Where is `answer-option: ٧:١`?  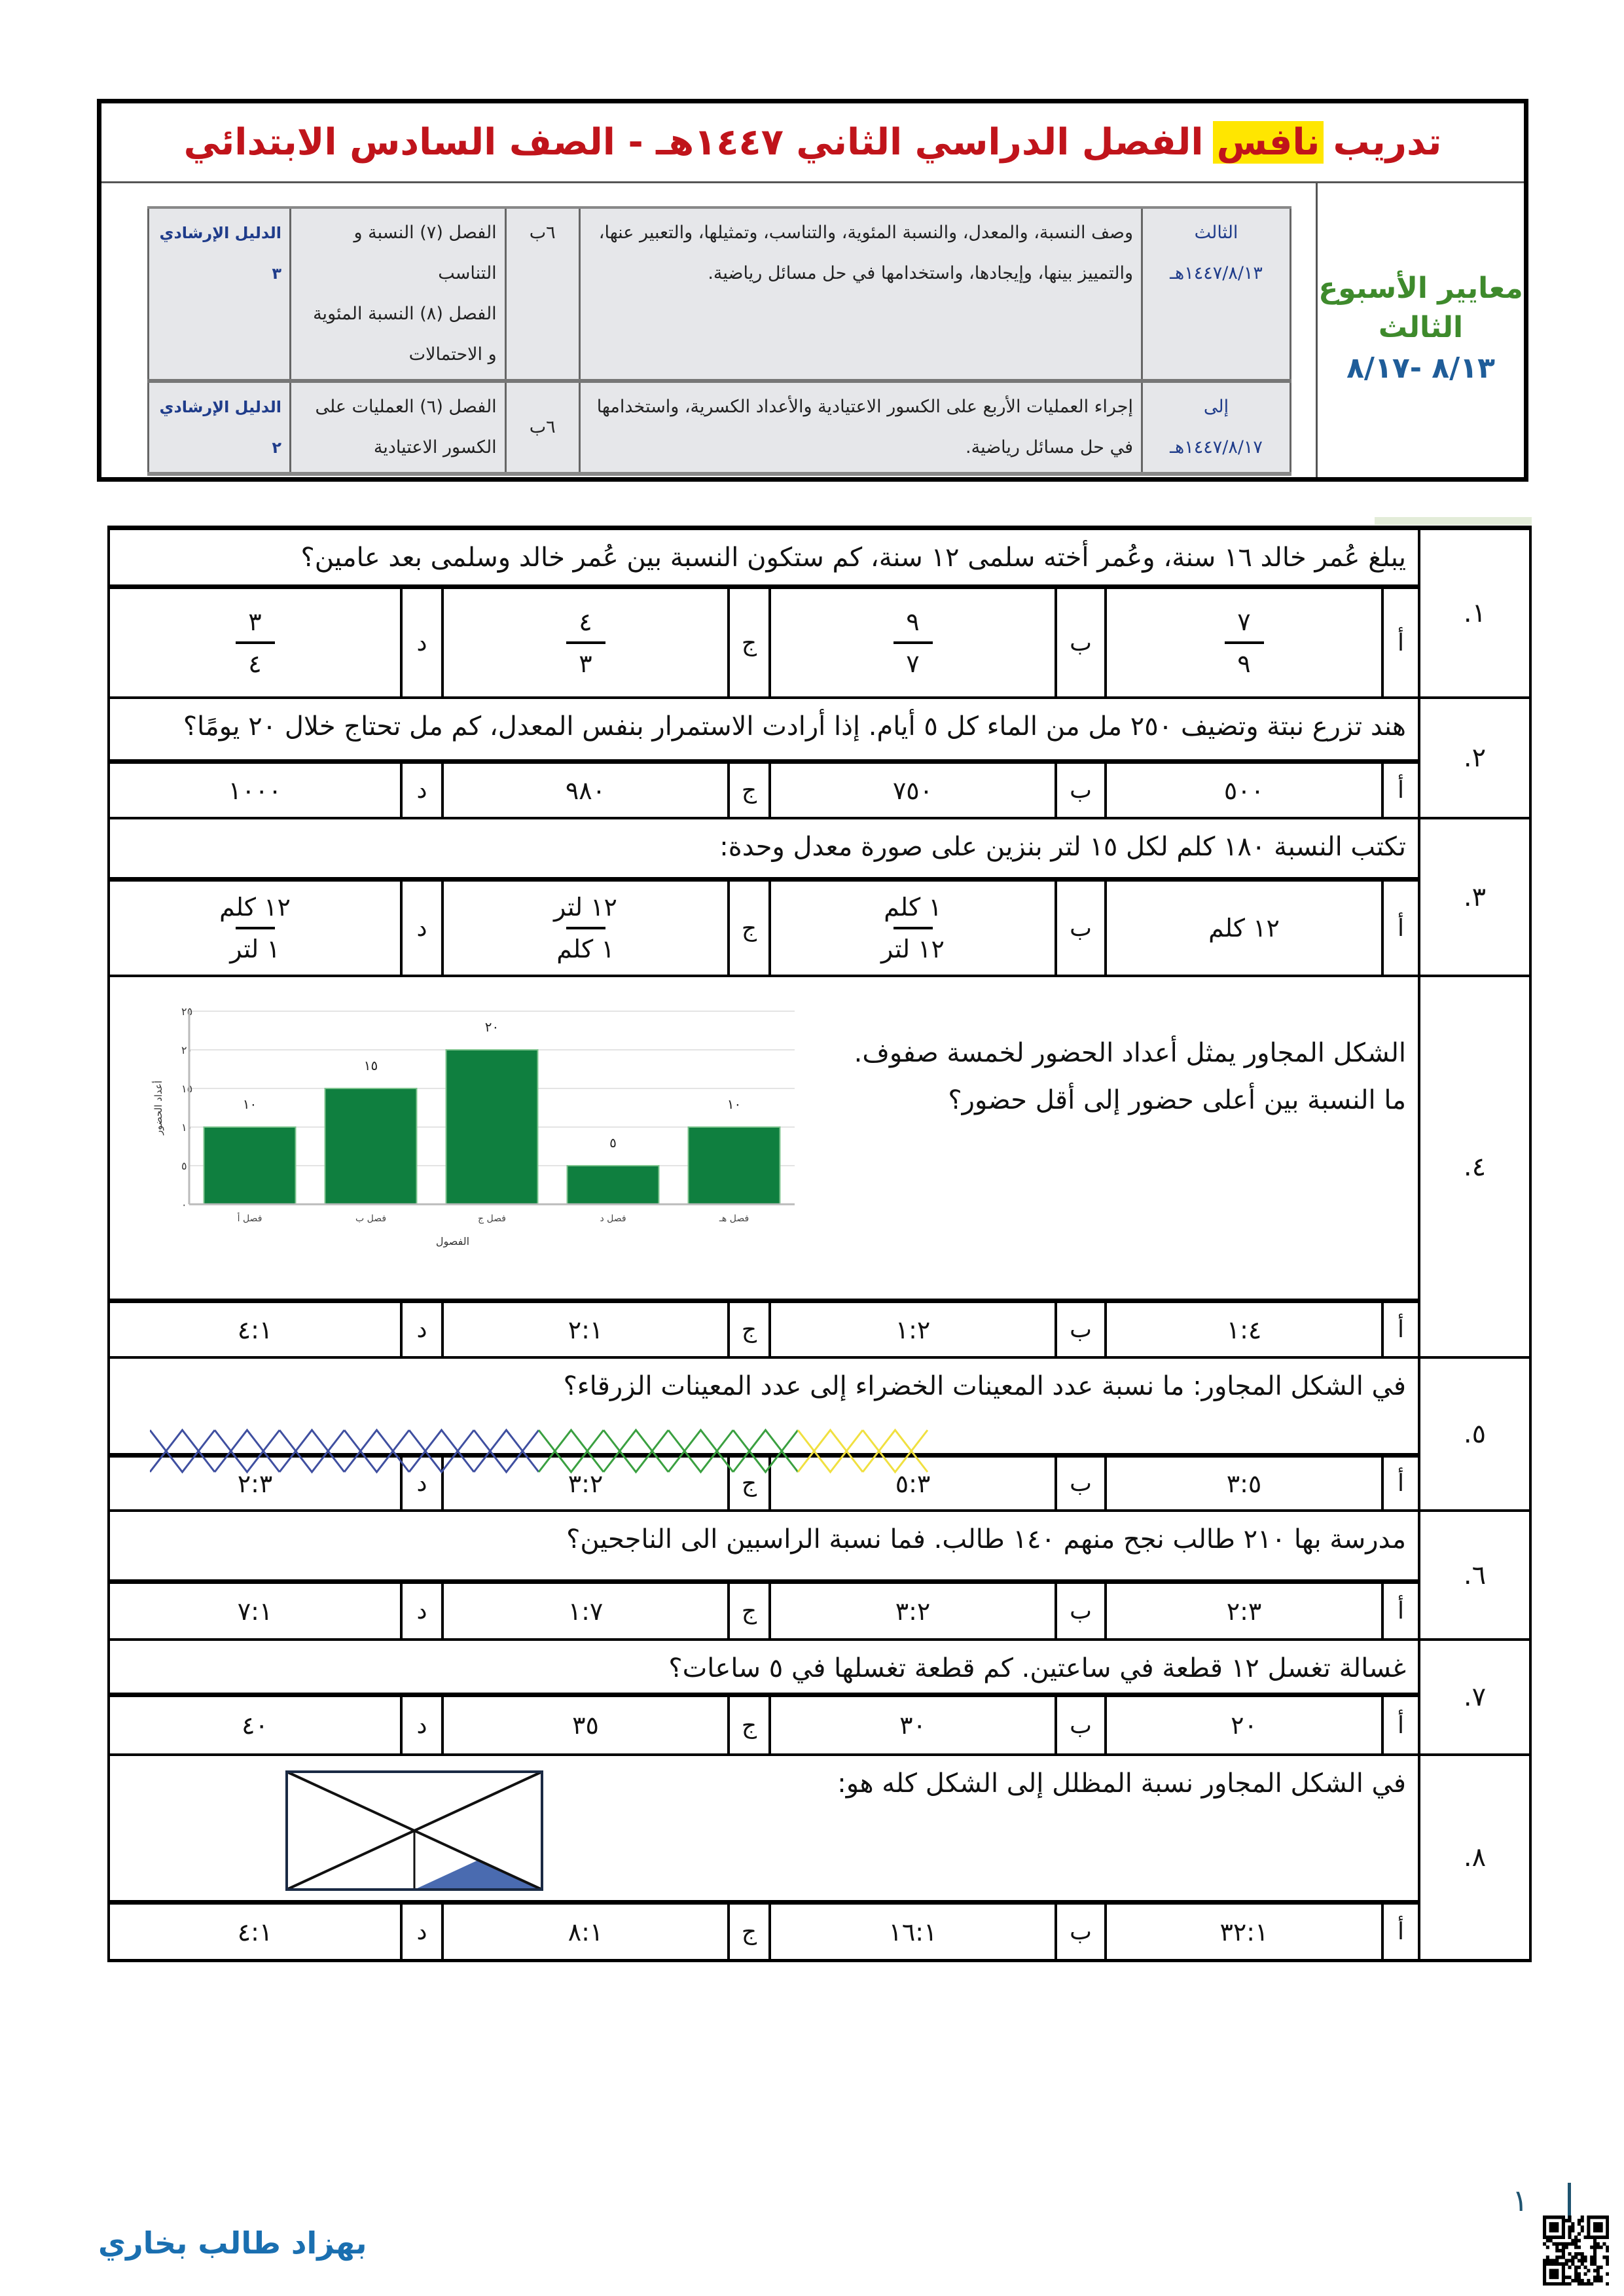
answer-option: ٧:١ is located at coordinates (255, 1611).